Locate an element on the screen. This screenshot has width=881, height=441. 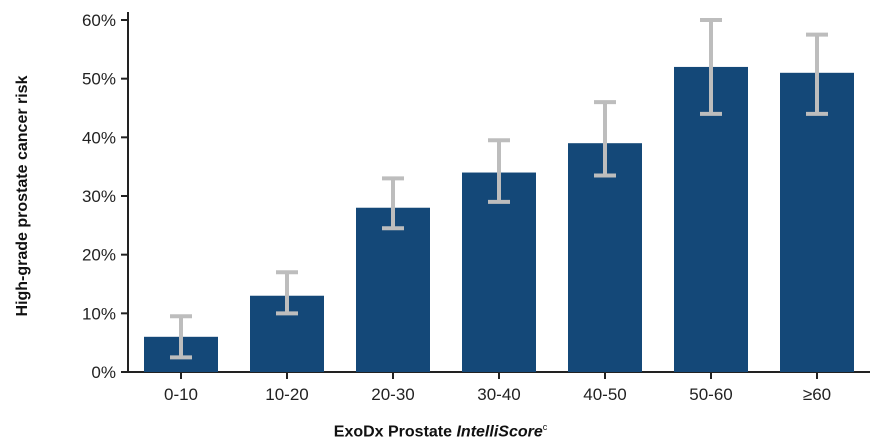
y-axis-title: High-grade prostate cancer risk is located at coordinates (22, 195).